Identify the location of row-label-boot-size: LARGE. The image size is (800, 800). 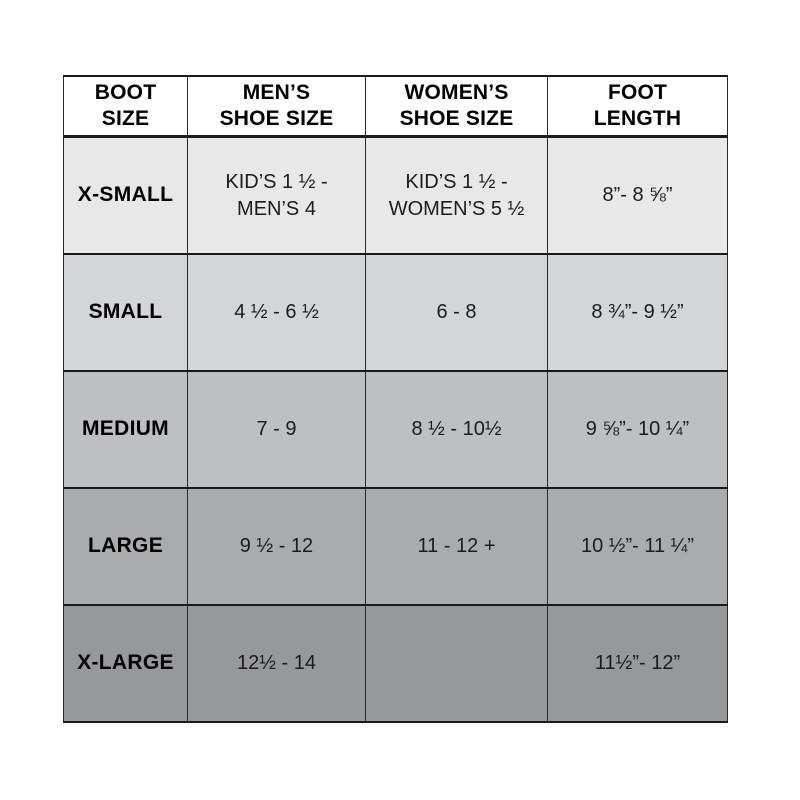
(125, 546).